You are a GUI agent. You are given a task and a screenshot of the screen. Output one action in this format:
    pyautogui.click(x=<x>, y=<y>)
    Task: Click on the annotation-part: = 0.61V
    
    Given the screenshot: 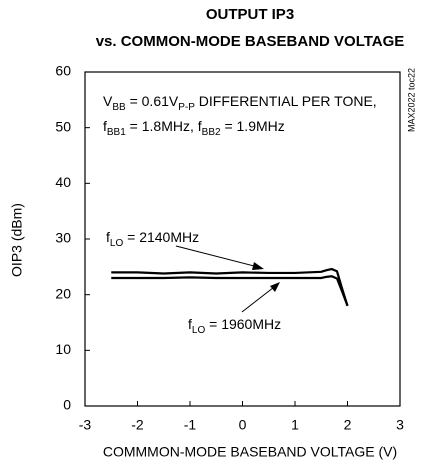 What is the action you would take?
    pyautogui.click(x=152, y=101)
    